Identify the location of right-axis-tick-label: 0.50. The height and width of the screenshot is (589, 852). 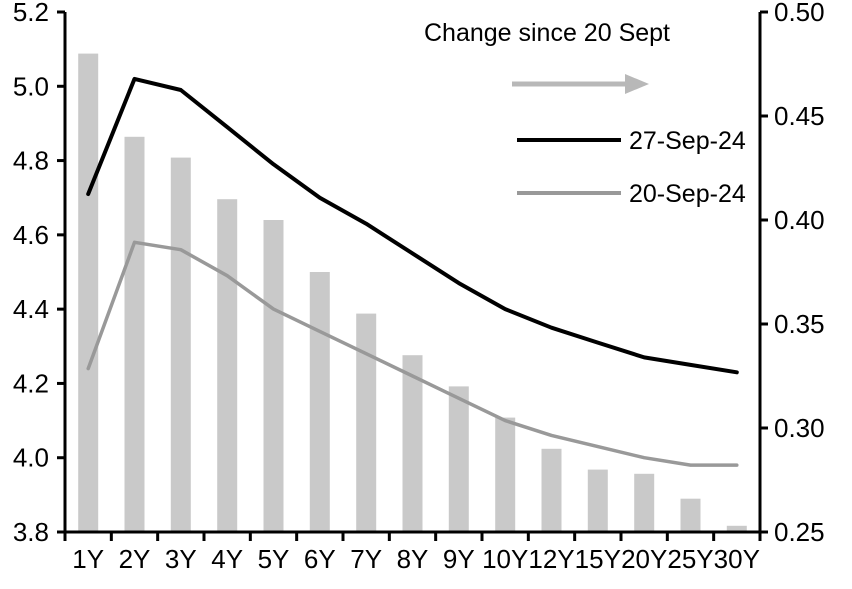
(799, 13).